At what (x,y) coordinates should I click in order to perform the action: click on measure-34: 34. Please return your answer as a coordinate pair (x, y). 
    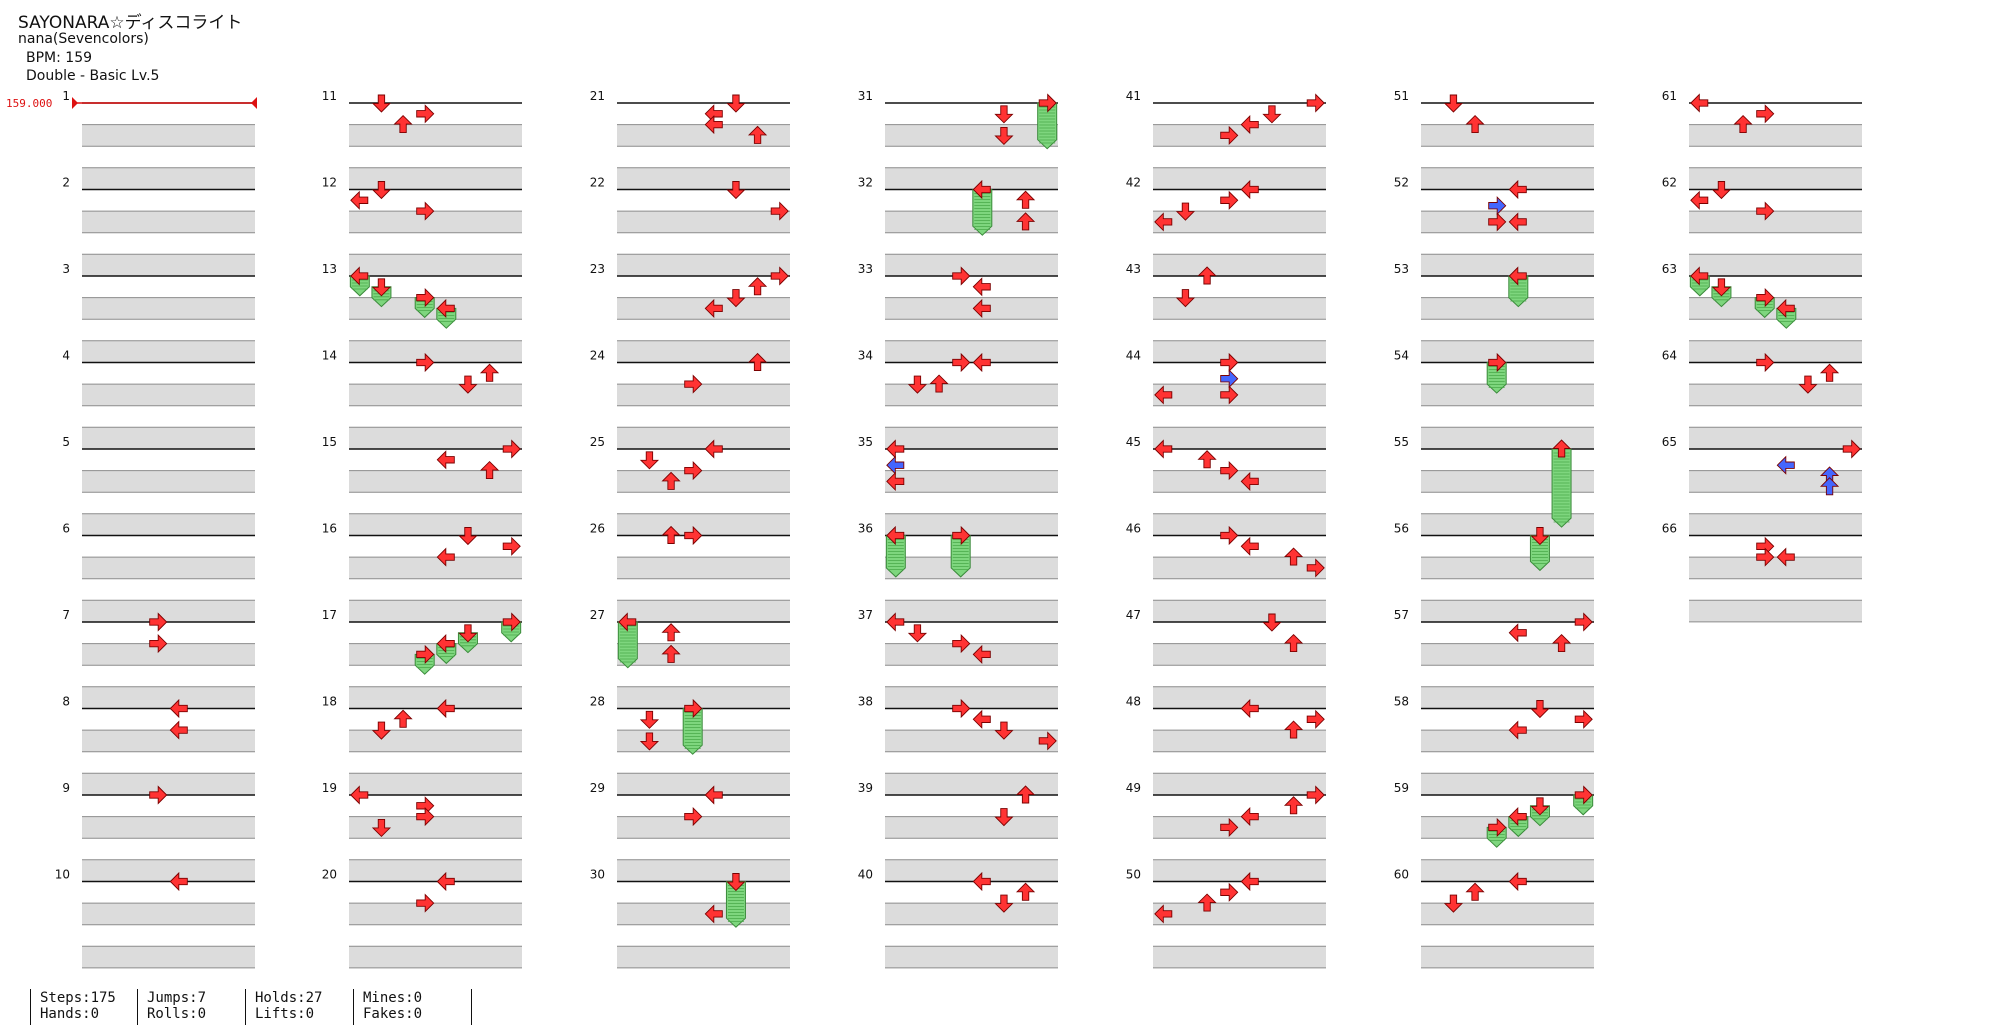
    Looking at the image, I should click on (958, 399).